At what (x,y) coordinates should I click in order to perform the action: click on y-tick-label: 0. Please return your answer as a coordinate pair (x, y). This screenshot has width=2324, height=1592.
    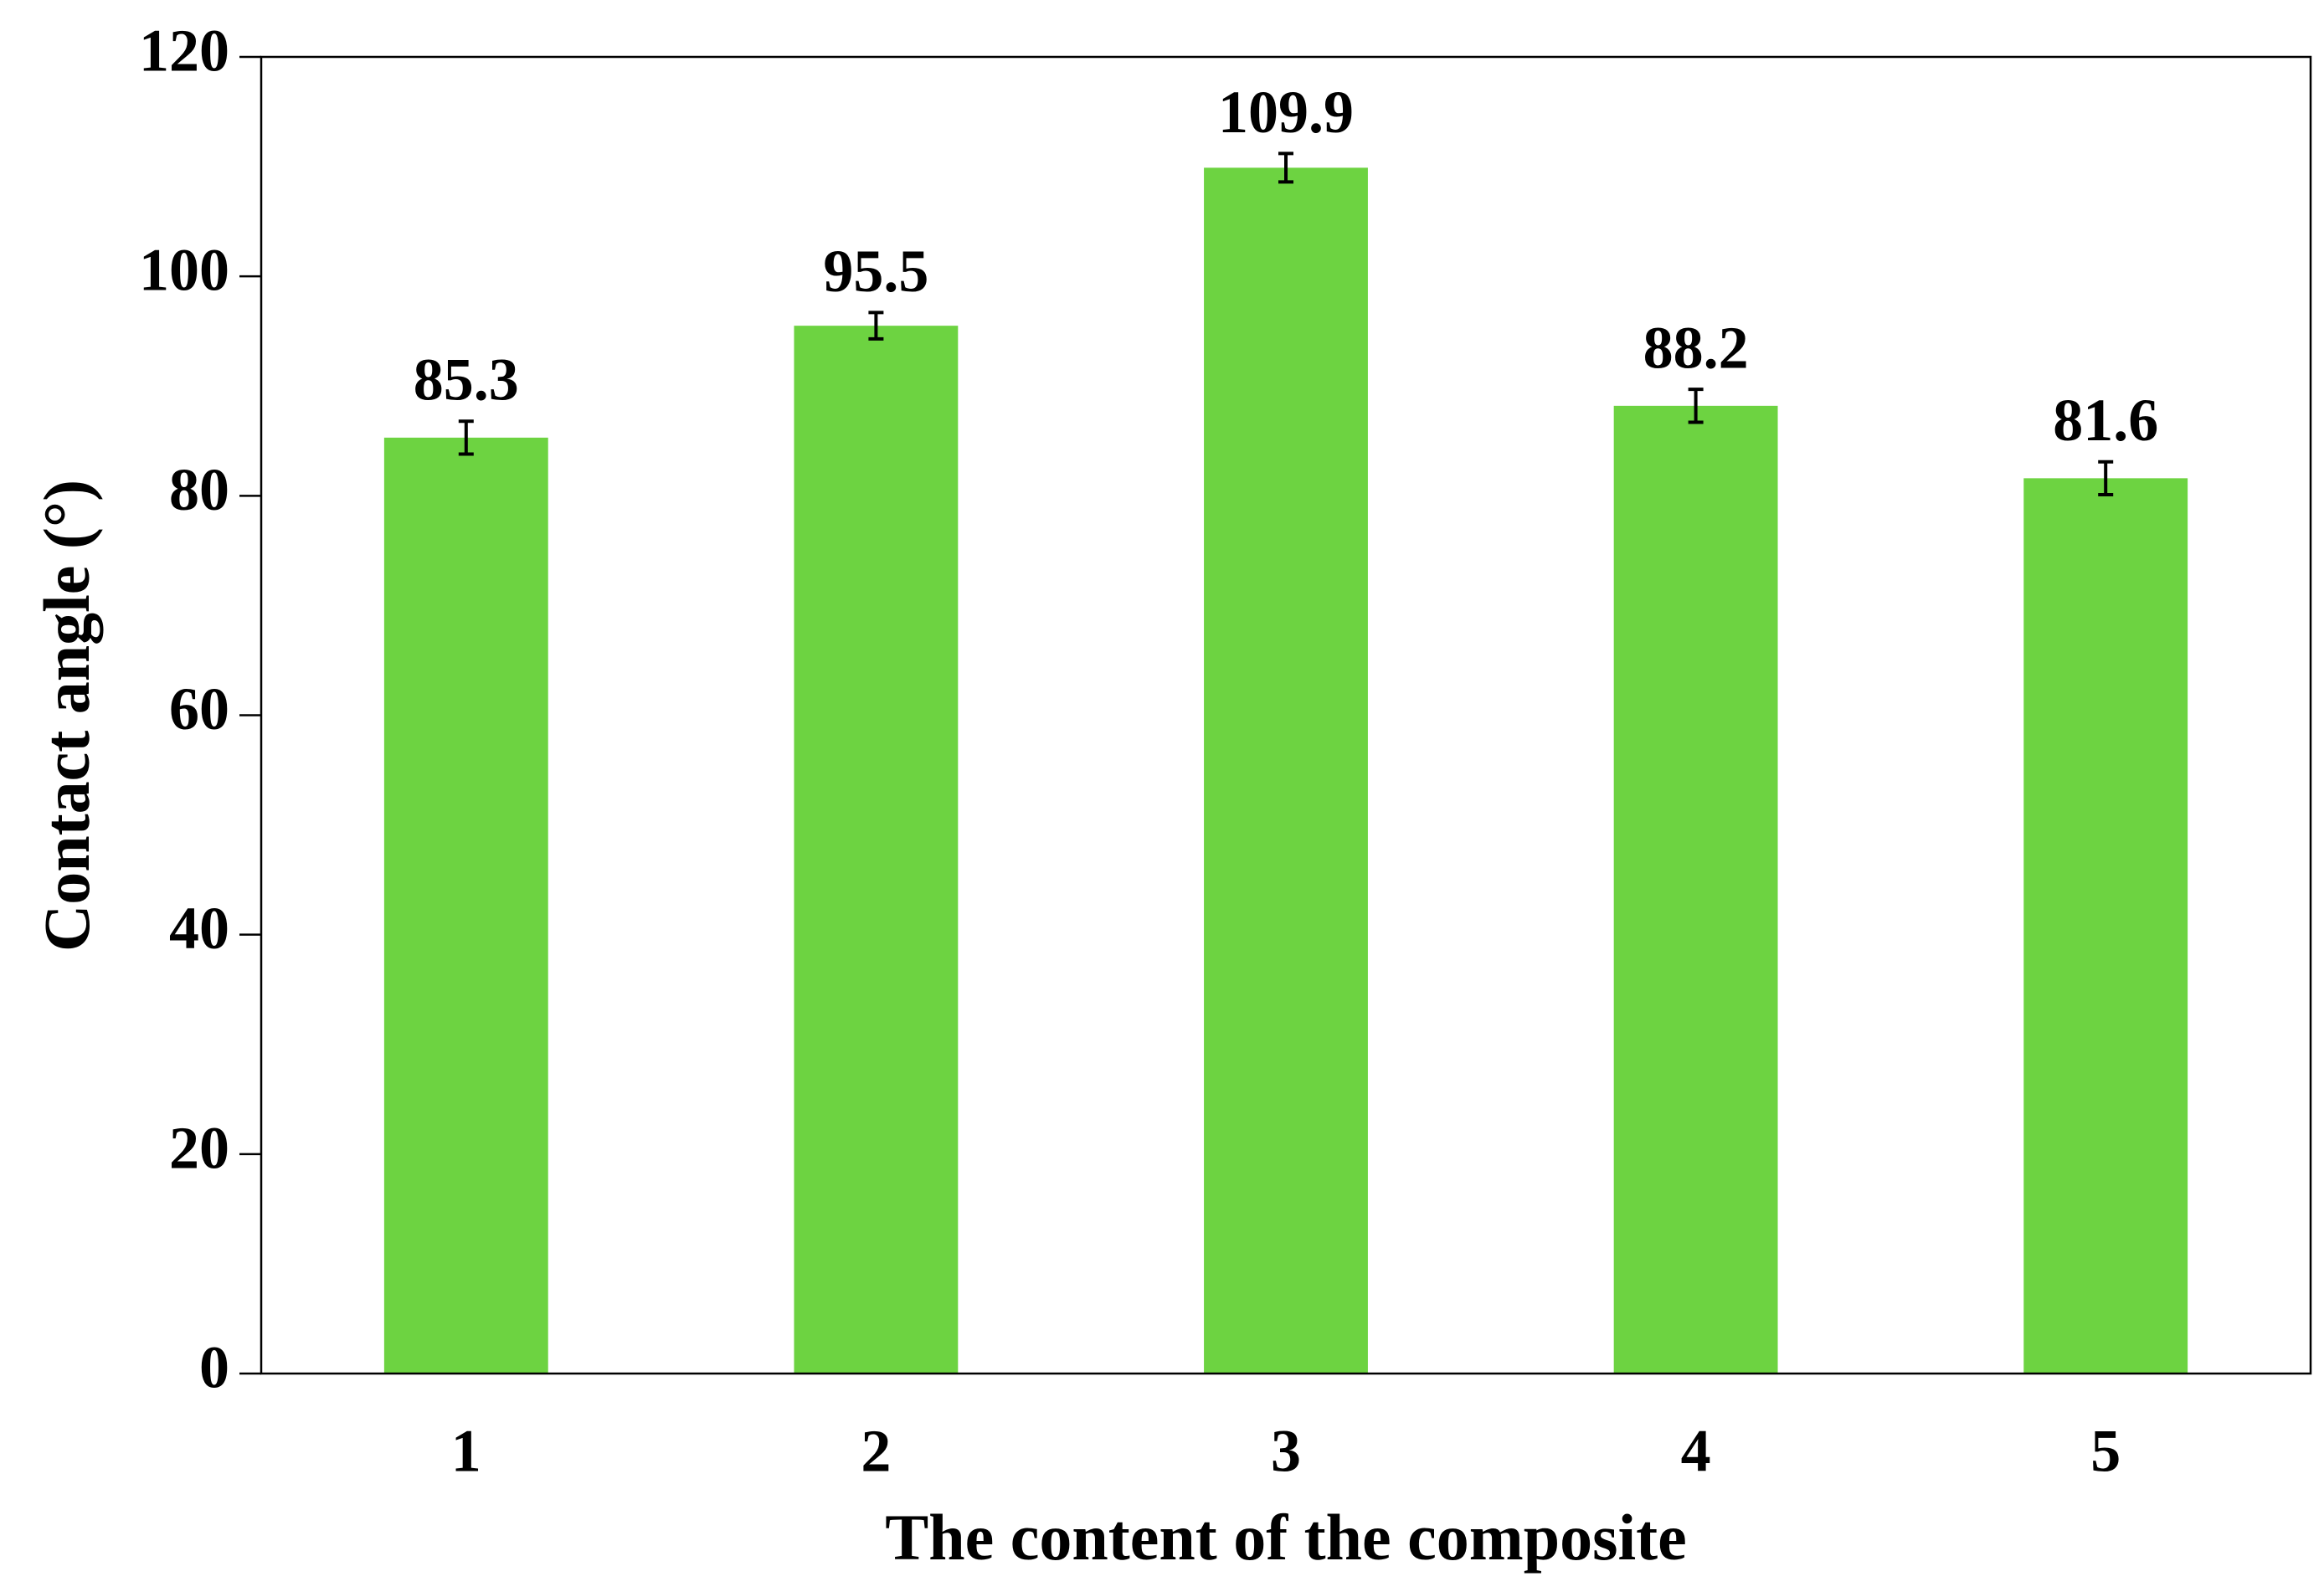
    Looking at the image, I should click on (214, 1368).